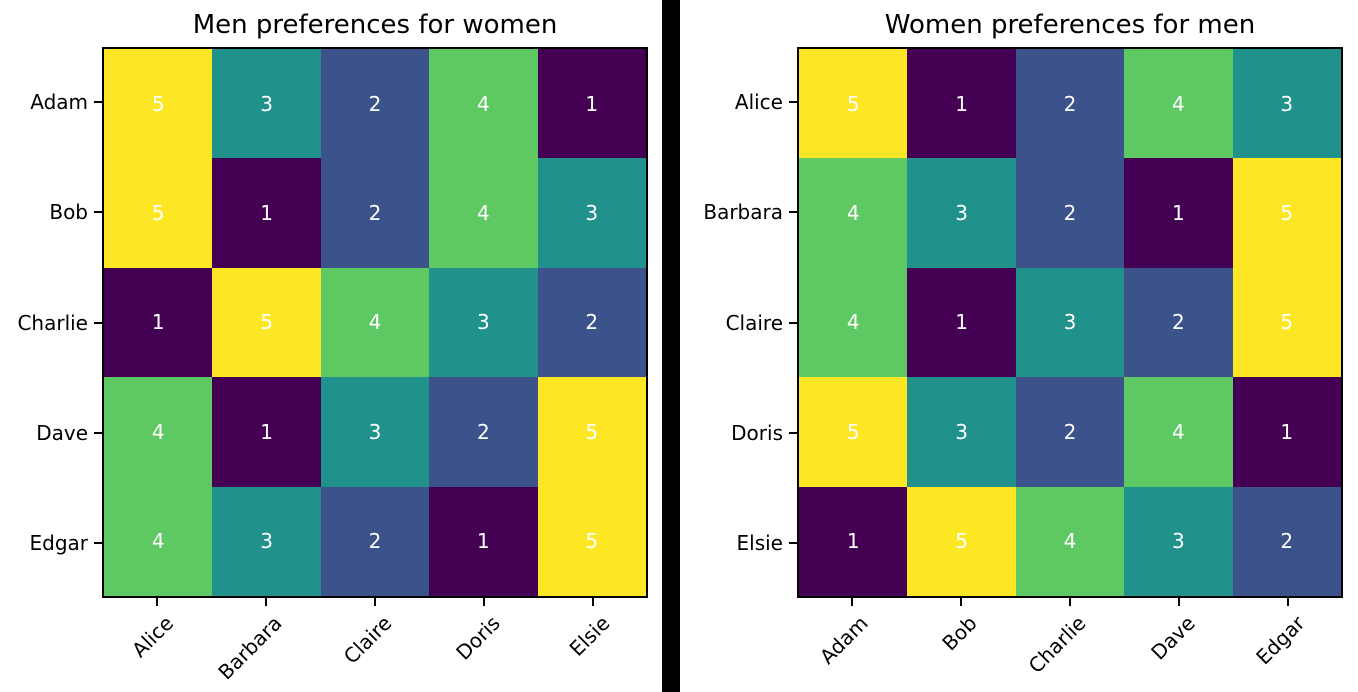  Describe the element at coordinates (68, 212) in the screenshot. I see `y-axis-label: Bob` at that location.